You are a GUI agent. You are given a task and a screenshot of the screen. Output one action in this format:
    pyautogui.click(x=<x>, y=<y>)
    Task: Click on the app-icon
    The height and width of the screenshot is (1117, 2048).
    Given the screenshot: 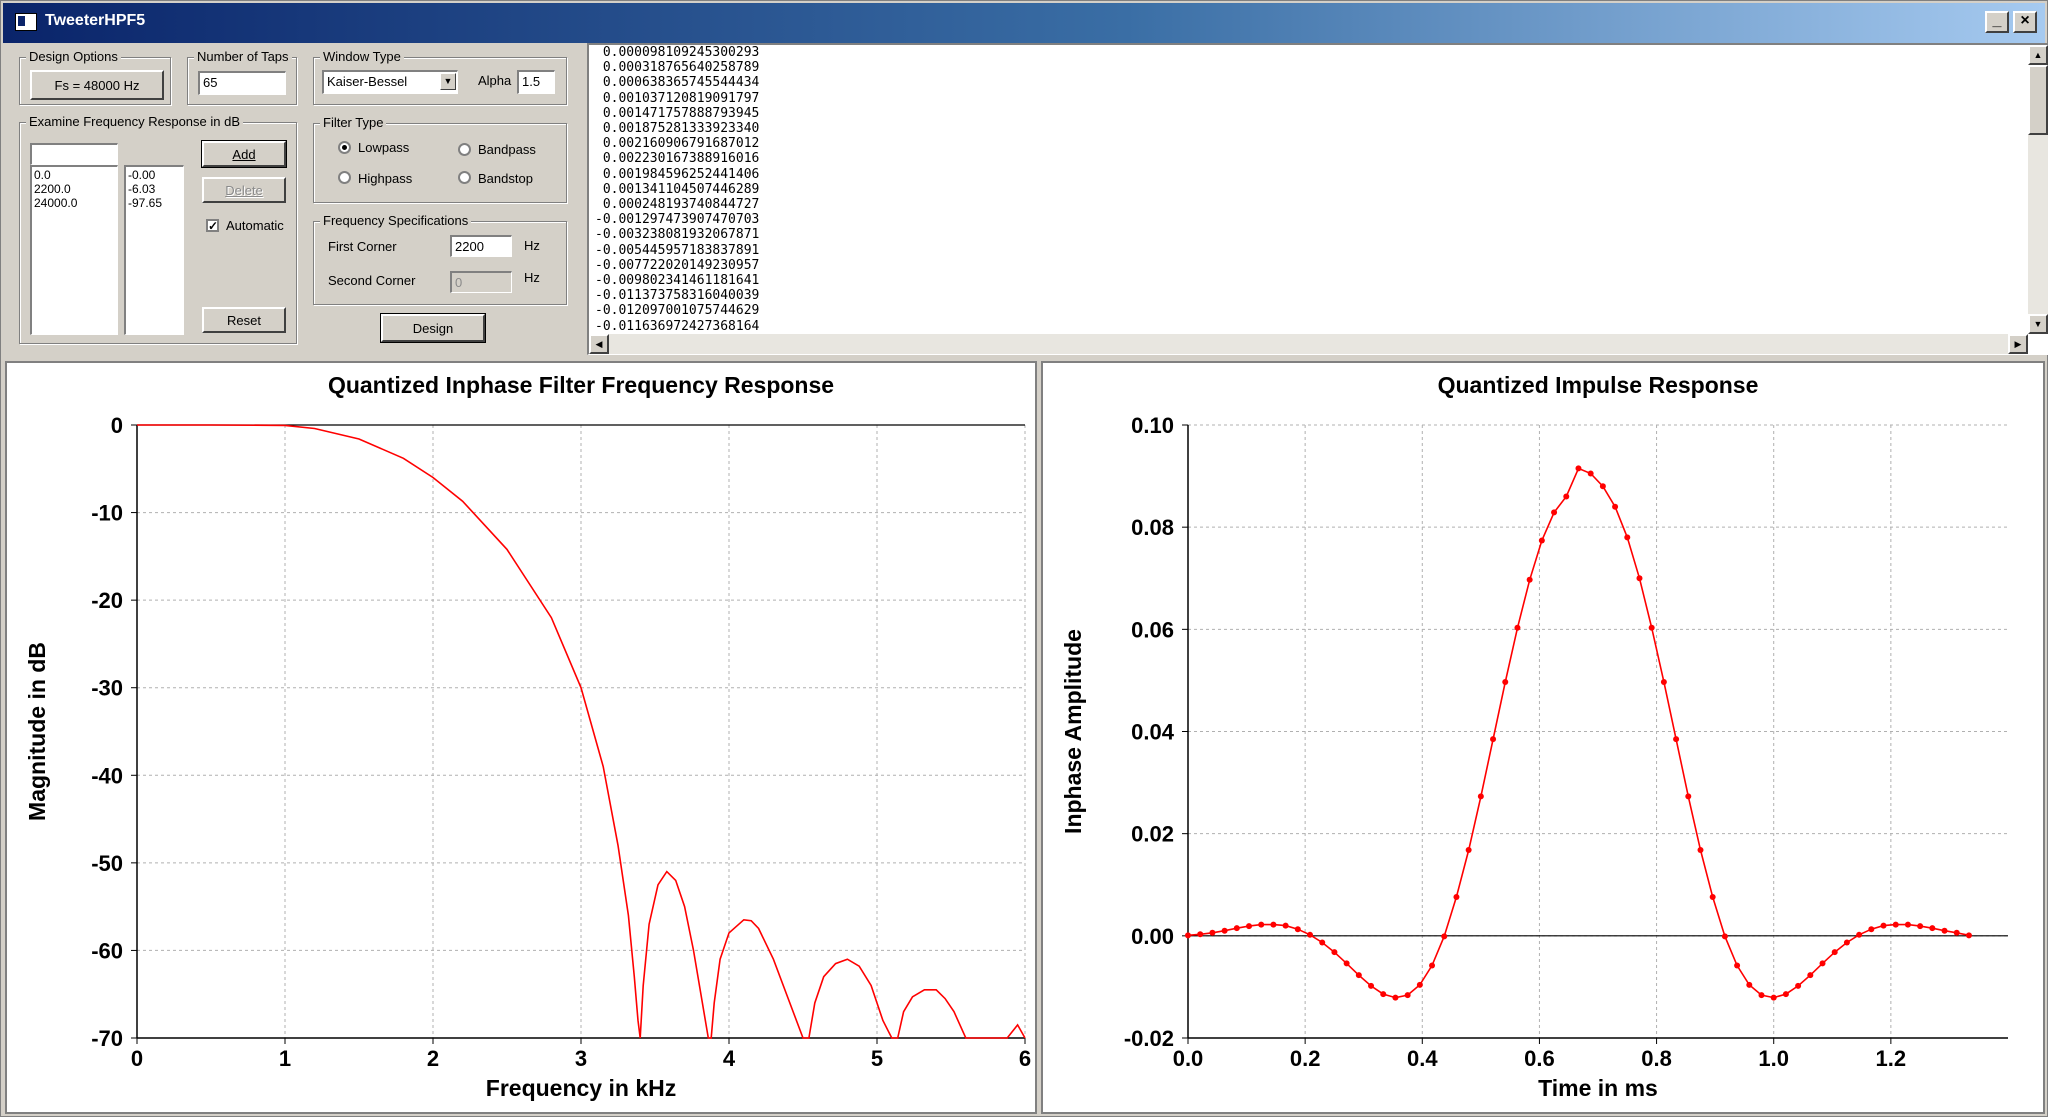 What is the action you would take?
    pyautogui.click(x=26, y=22)
    